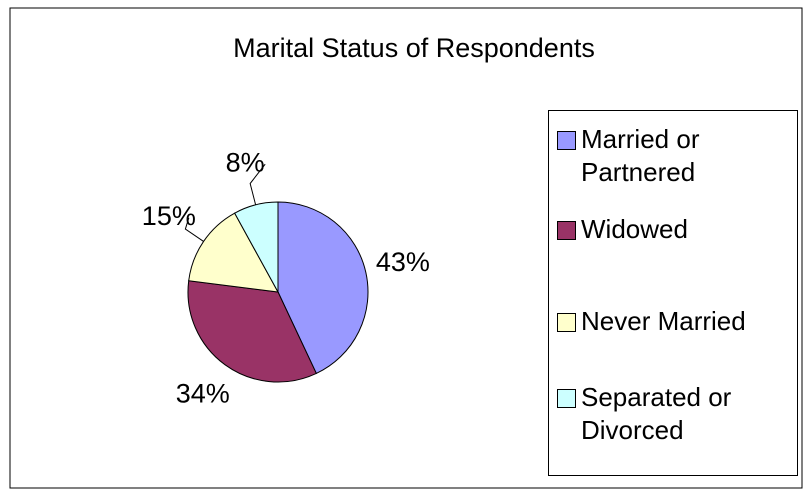  I want to click on legend-label: Separated or Divorced, so click(656, 413).